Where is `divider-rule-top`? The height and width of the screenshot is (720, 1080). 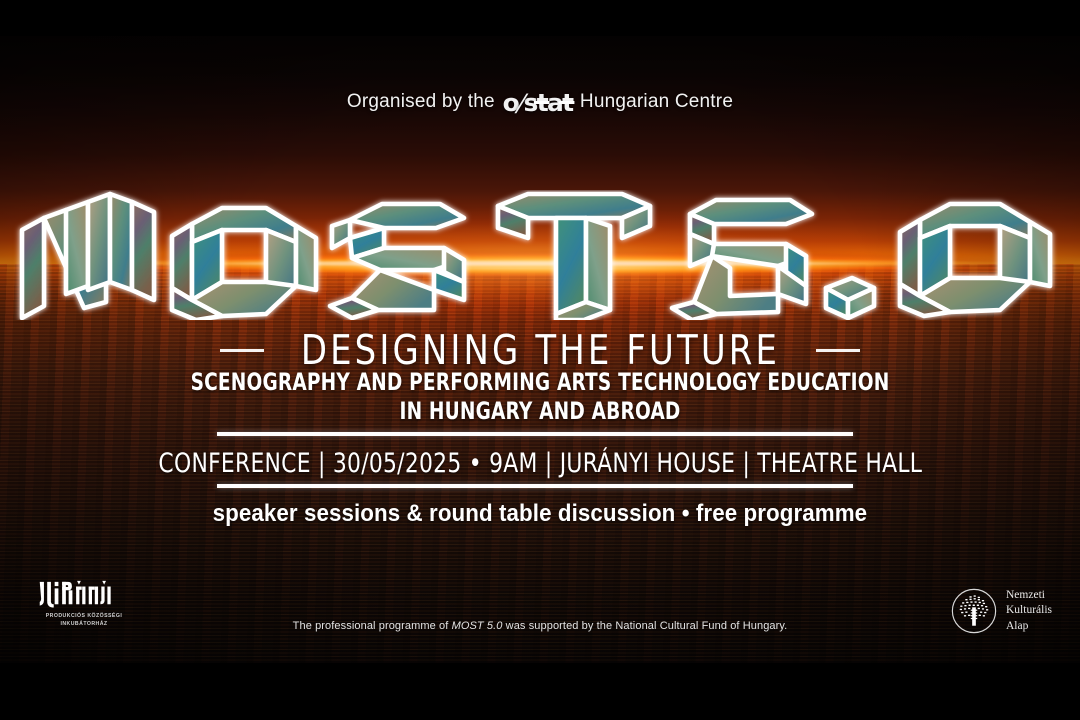
divider-rule-top is located at coordinates (535, 434).